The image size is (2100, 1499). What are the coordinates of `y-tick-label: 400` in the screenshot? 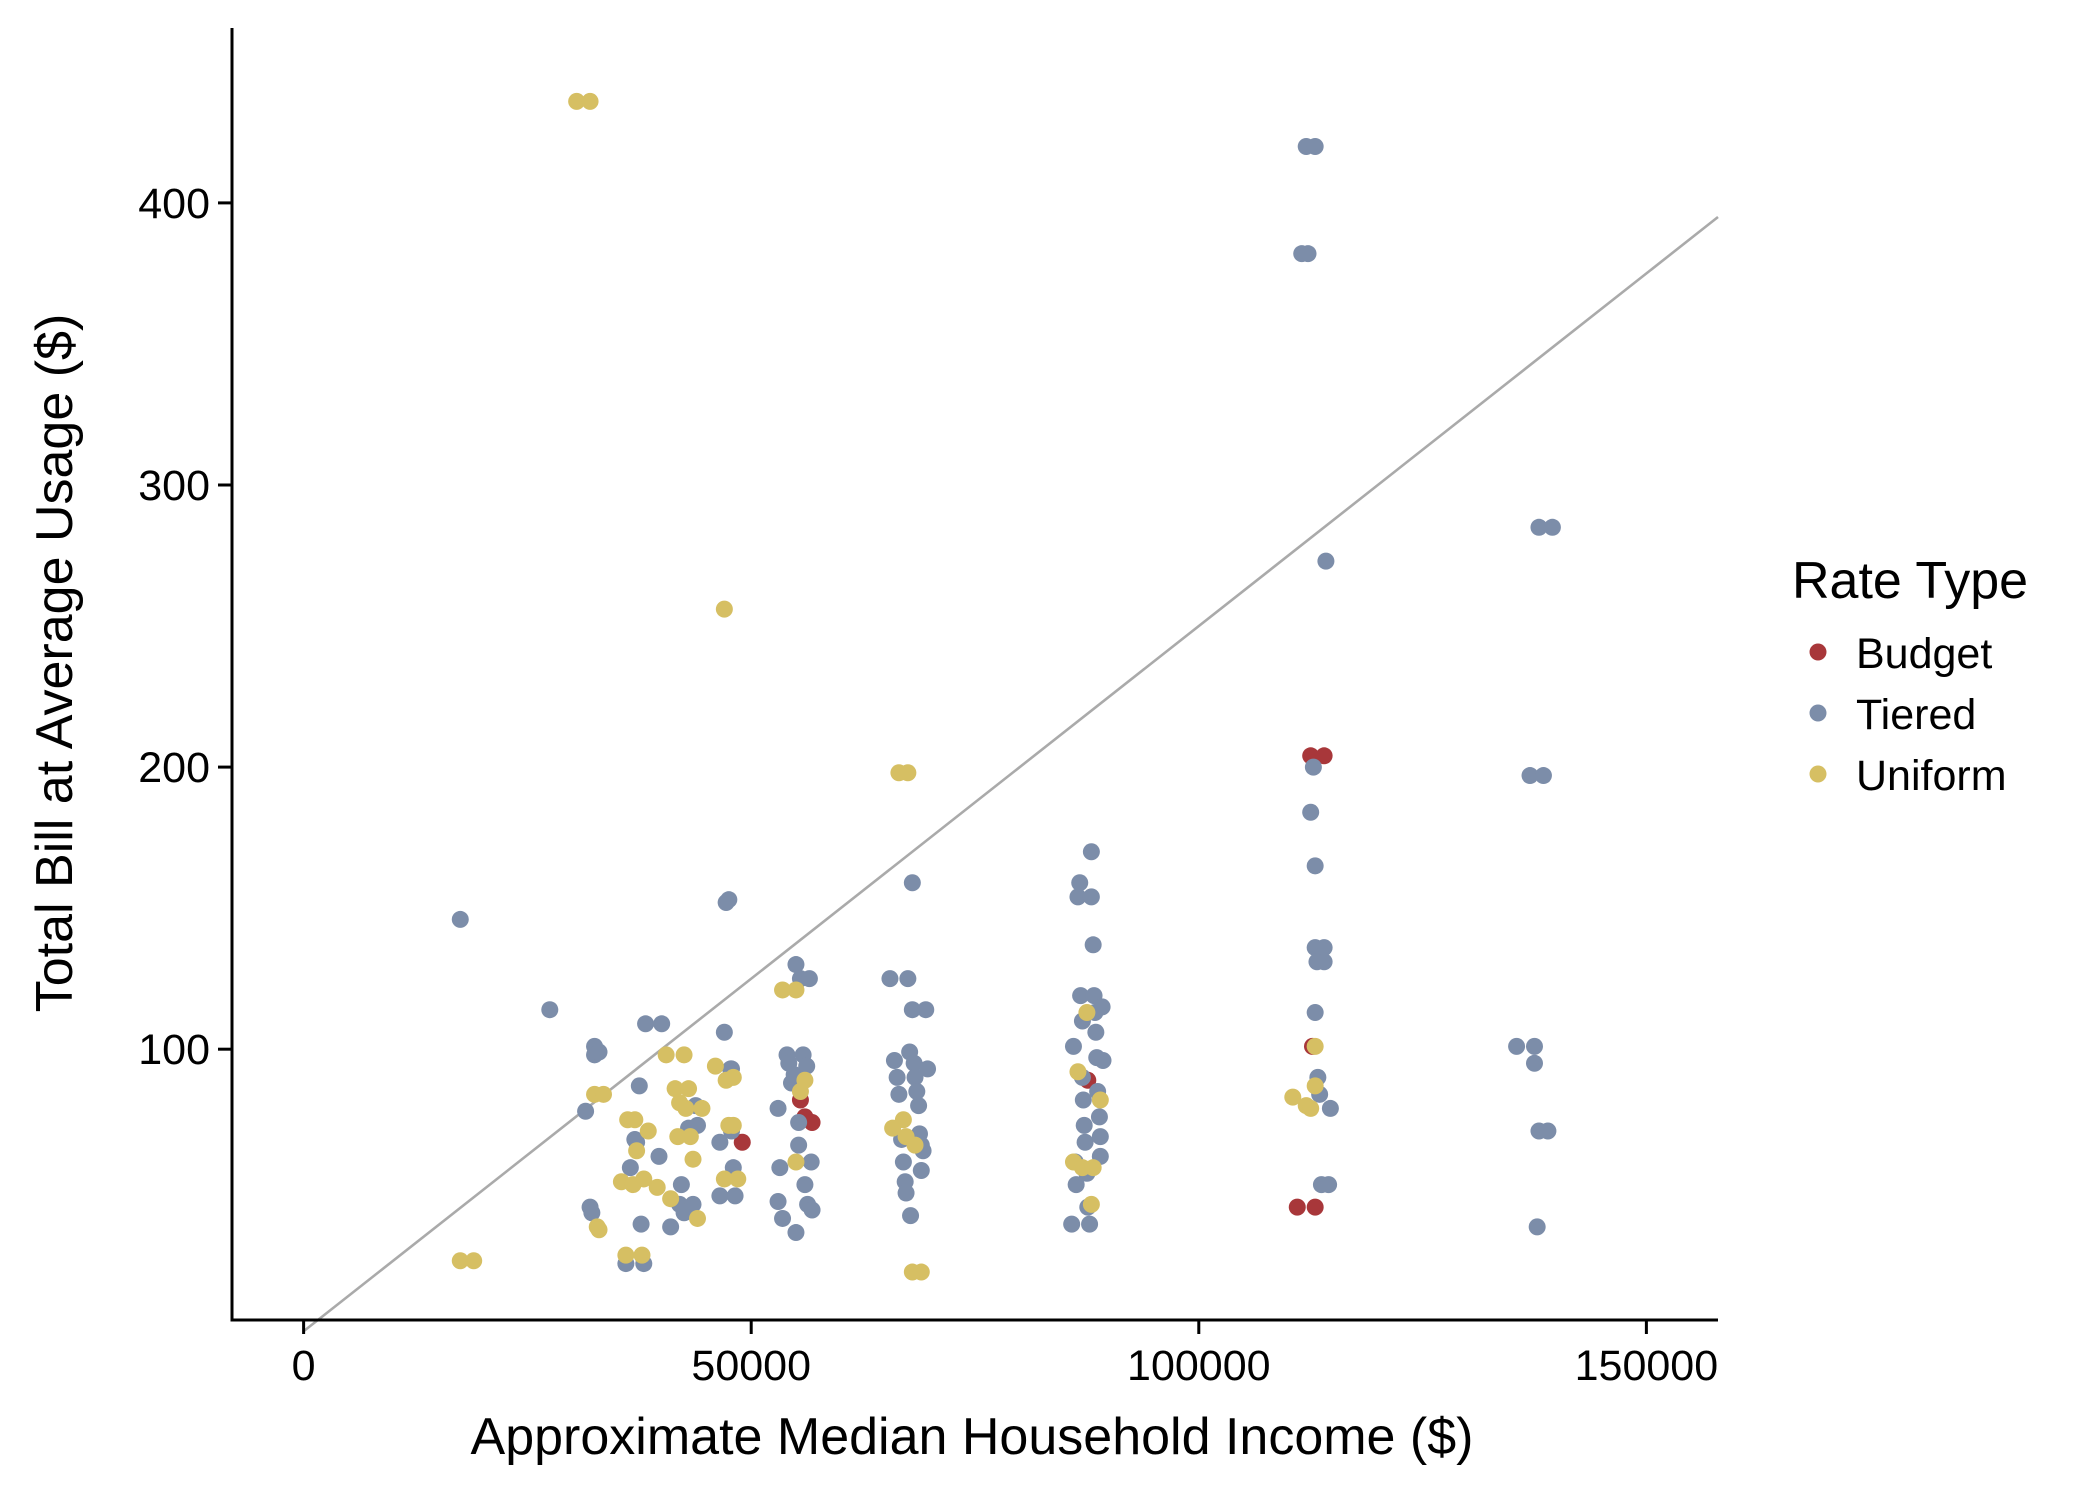 It's located at (174, 204).